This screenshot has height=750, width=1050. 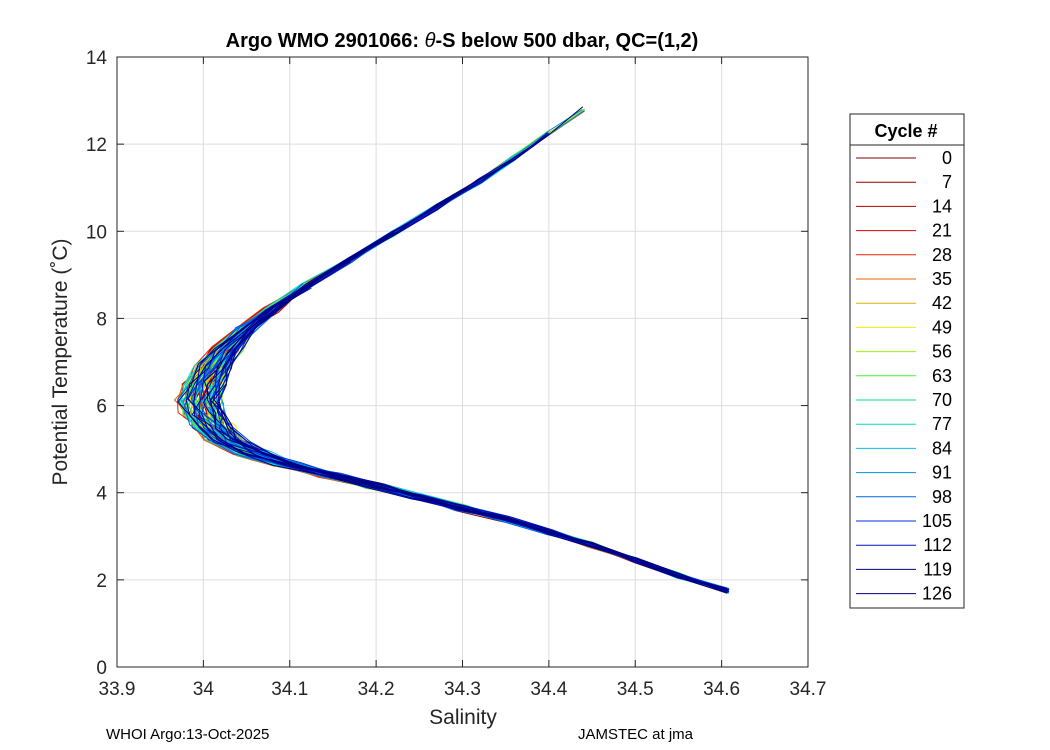 What do you see at coordinates (96, 232) in the screenshot?
I see `y-tick-label: 10` at bounding box center [96, 232].